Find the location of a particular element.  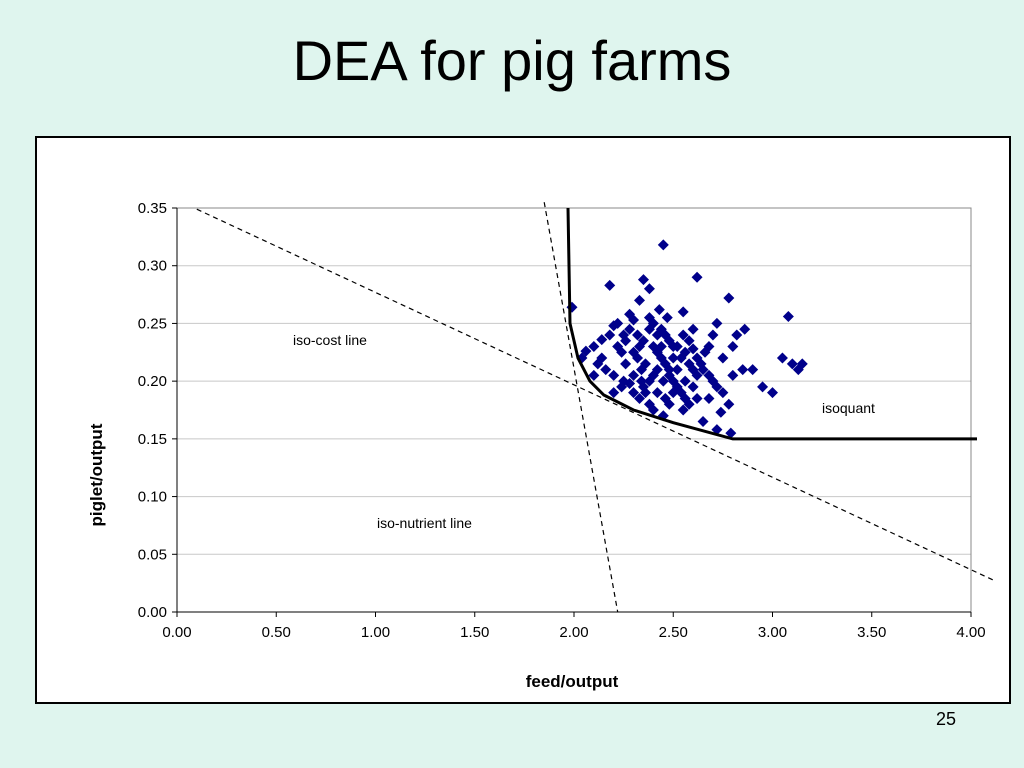

data-points is located at coordinates (687, 339).